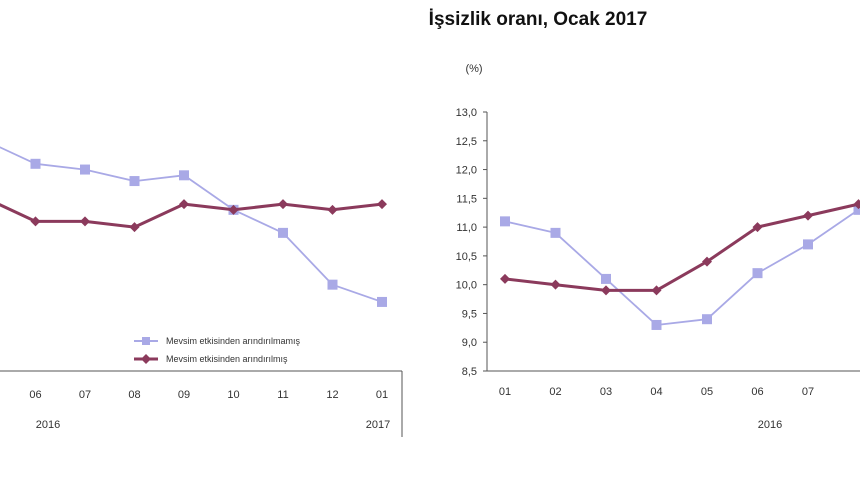 The width and height of the screenshot is (860, 480). Describe the element at coordinates (469, 343) in the screenshot. I see `y-tick-label: 9,0` at that location.